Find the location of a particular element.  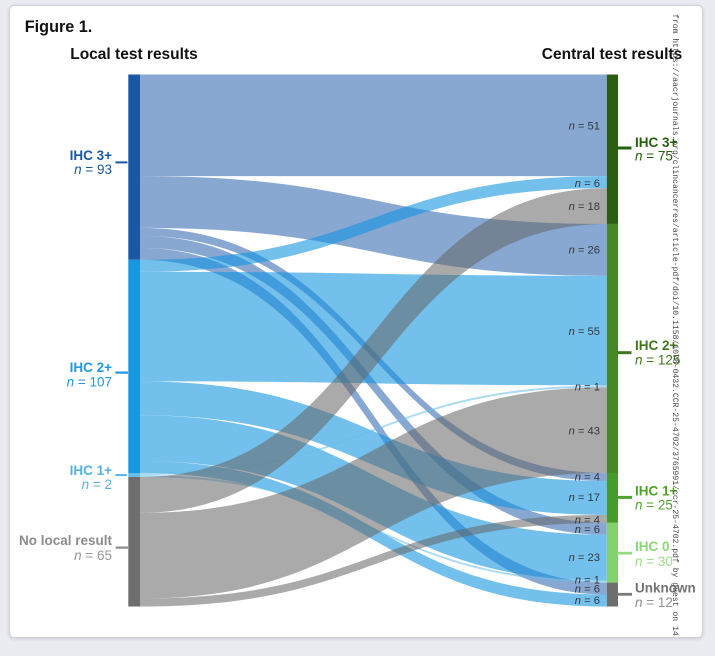

svg-text: n = 30 is located at coordinates (654, 561).